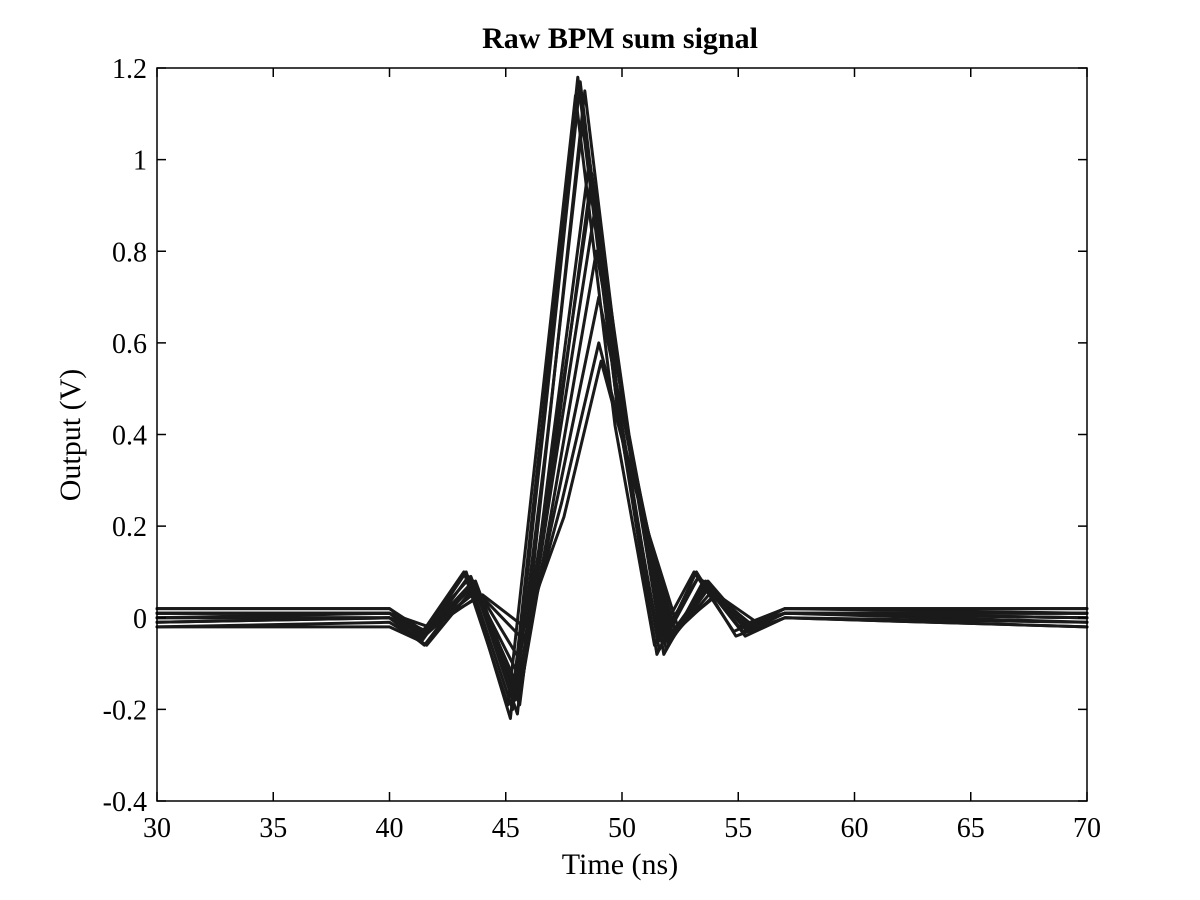  Describe the element at coordinates (620, 864) in the screenshot. I see `x-axis-label: Time (ns)` at that location.